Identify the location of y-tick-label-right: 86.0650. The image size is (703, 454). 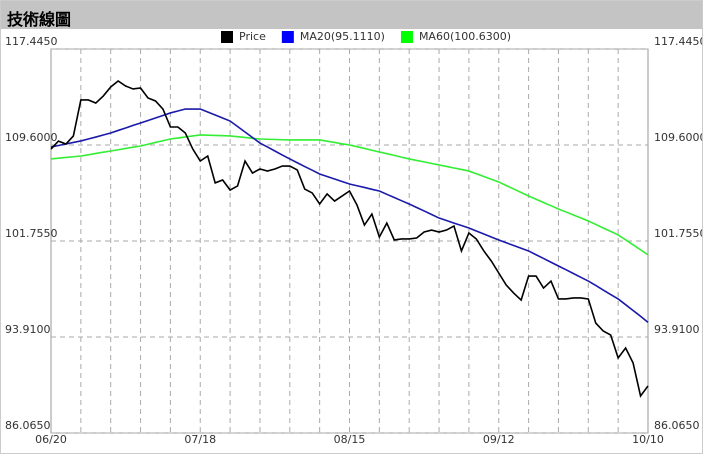
(677, 425).